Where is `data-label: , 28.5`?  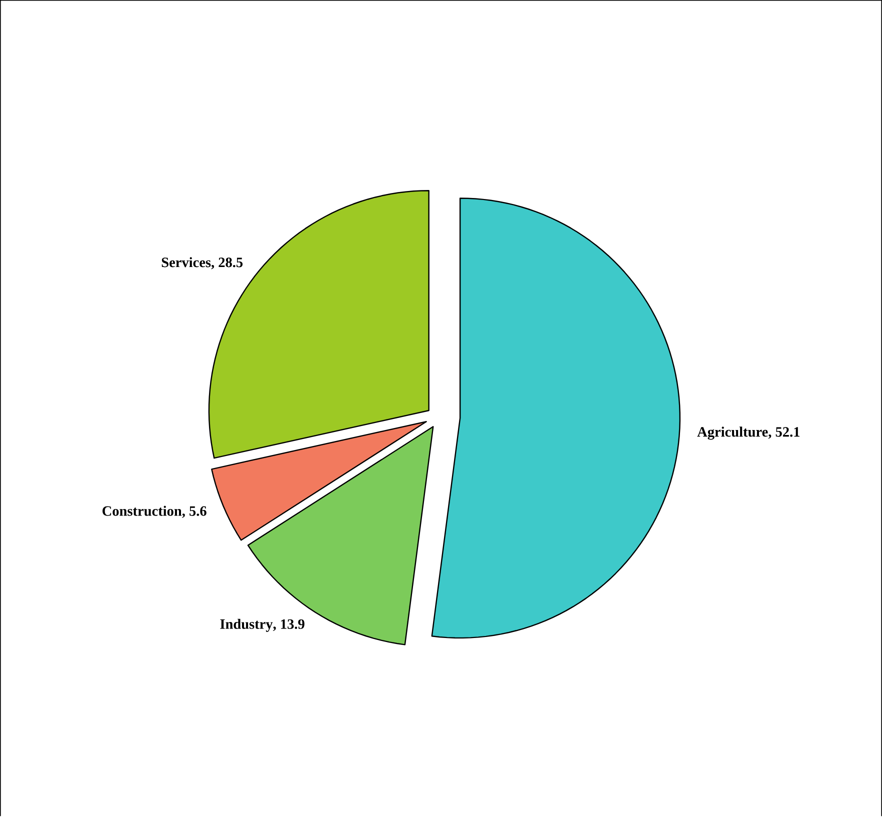
data-label: , 28.5 is located at coordinates (227, 264).